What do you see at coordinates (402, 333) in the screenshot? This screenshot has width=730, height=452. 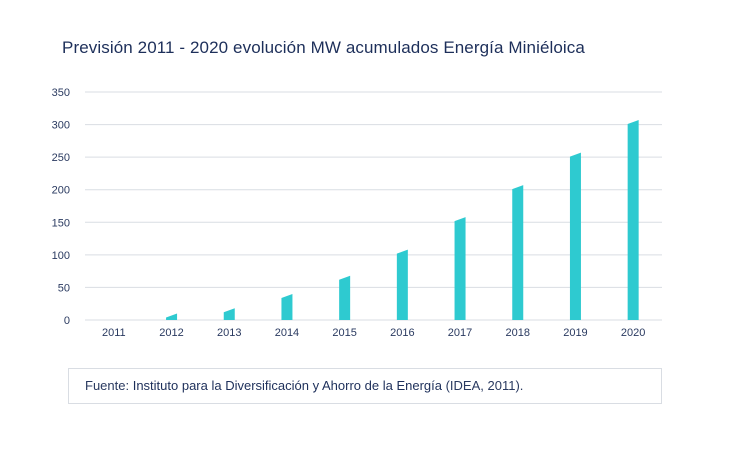 I see `x-tick-label-2016: 2016` at bounding box center [402, 333].